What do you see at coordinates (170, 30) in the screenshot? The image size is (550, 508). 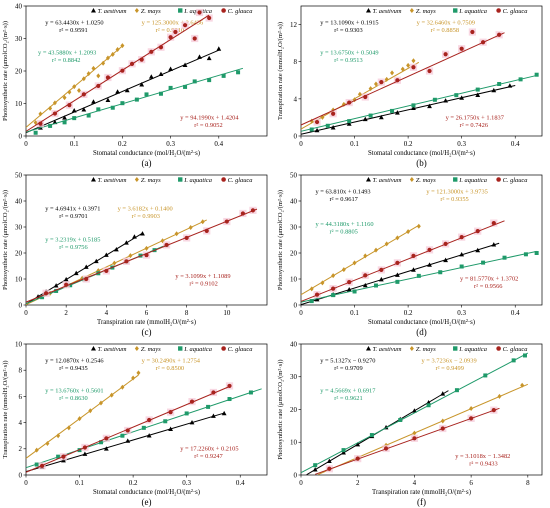 I see `r-squared: r² = 0.9210` at bounding box center [170, 30].